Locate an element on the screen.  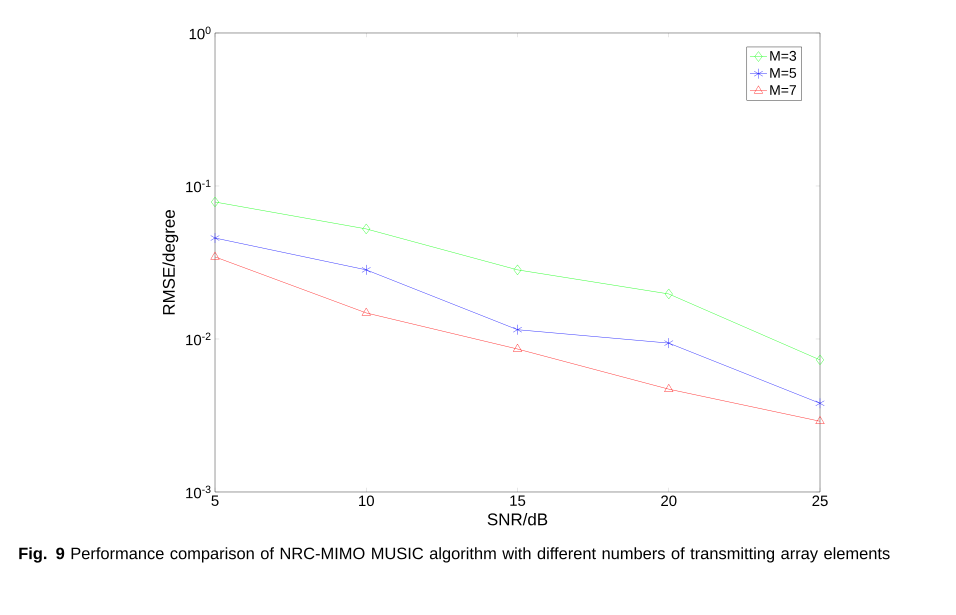
y-tick-label: 10$^{0}$ is located at coordinates (200, 33).